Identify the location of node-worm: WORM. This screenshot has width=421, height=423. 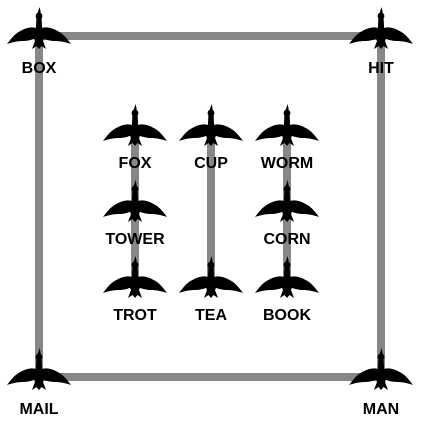
(287, 138).